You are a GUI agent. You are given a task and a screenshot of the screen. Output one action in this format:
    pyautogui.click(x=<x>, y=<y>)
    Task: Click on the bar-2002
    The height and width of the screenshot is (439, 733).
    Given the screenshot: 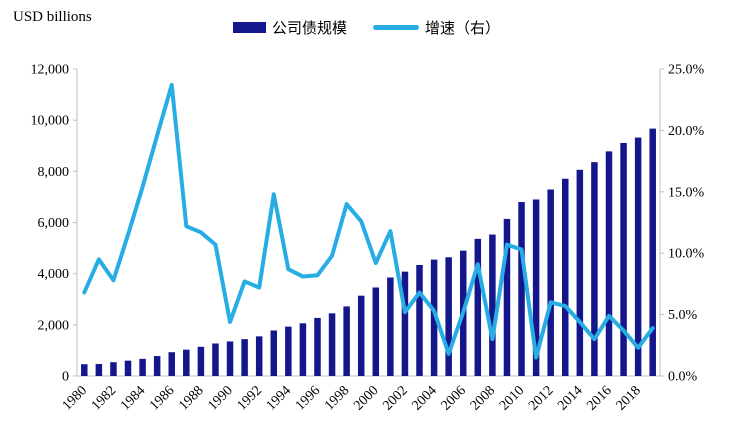 What is the action you would take?
    pyautogui.click(x=405, y=323)
    